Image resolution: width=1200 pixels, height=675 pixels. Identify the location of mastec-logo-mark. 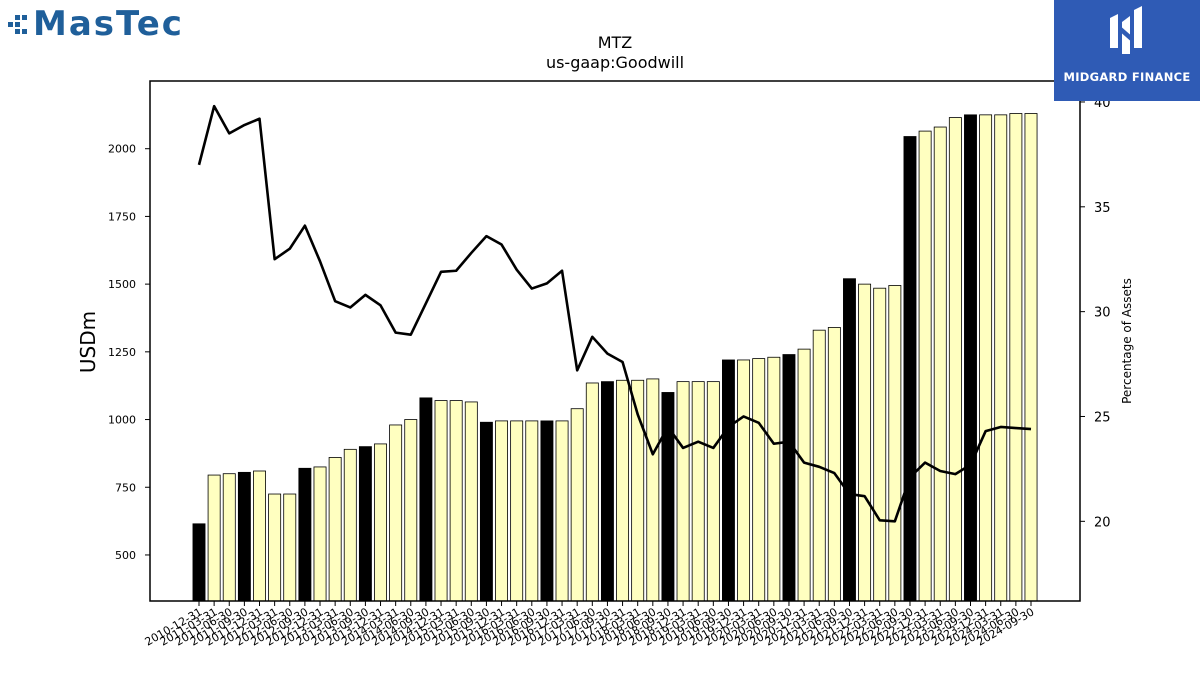
(17, 24).